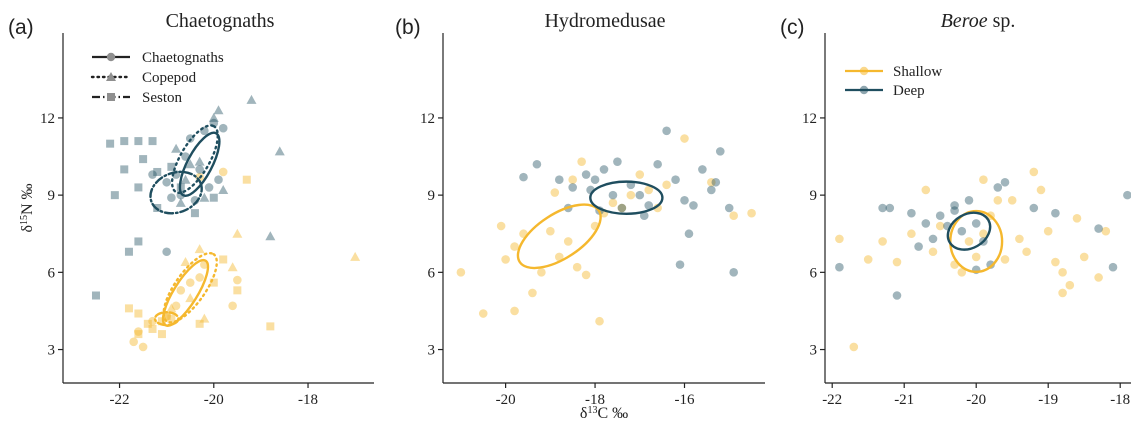 The image size is (1137, 426). Describe the element at coordinates (214, 400) in the screenshot. I see `x-tick-label: -20` at that location.